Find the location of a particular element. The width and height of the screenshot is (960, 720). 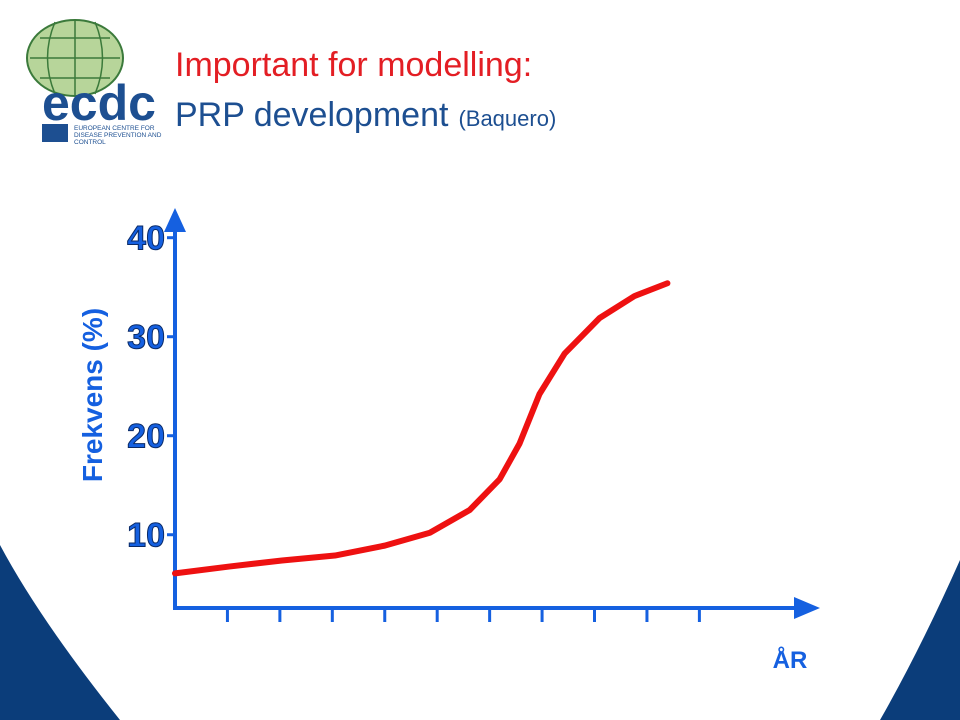

corner-swoosh-right is located at coordinates (920, 640).